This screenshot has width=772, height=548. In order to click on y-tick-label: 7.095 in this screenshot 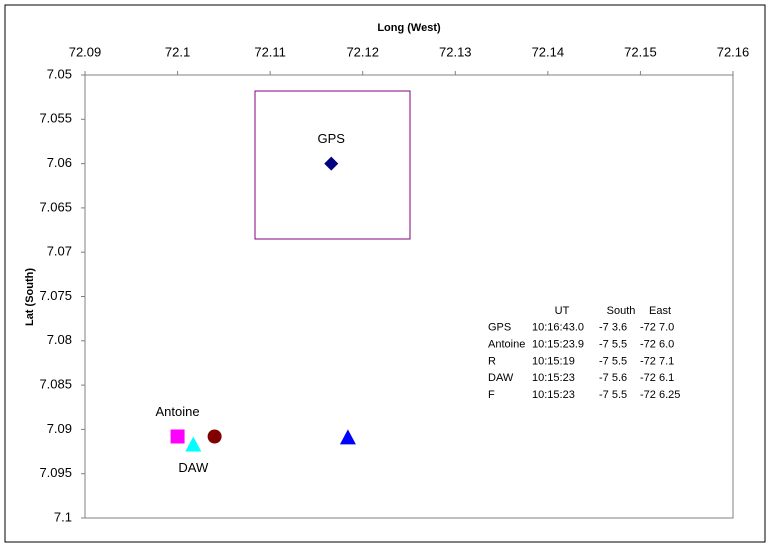, I will do `click(55, 472)`.